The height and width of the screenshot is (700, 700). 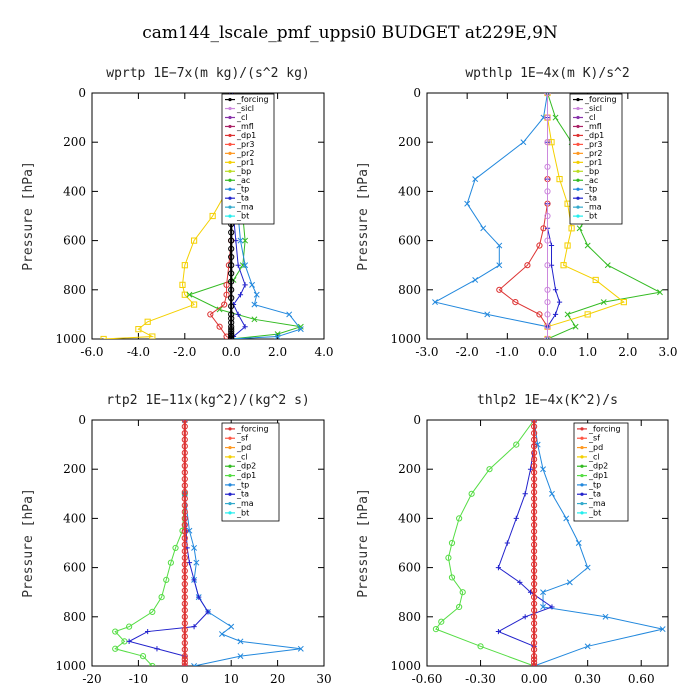 What do you see at coordinates (231, 352) in the screenshot?
I see `x-tick-label: 0.0` at bounding box center [231, 352].